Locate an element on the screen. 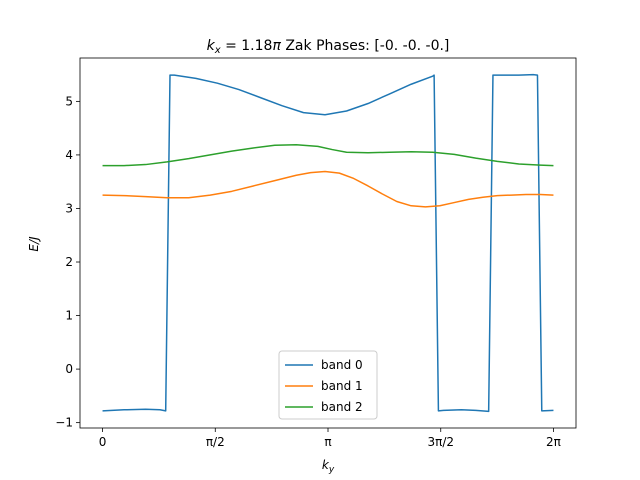 This screenshot has width=640, height=480. y-axis-label: E/J is located at coordinates (34, 244).